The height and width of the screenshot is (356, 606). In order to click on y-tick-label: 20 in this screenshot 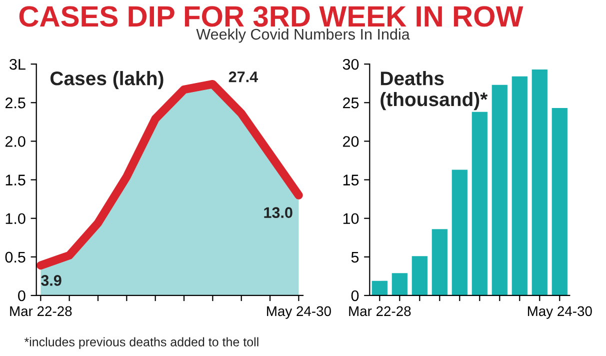, I will do `click(351, 141)`.